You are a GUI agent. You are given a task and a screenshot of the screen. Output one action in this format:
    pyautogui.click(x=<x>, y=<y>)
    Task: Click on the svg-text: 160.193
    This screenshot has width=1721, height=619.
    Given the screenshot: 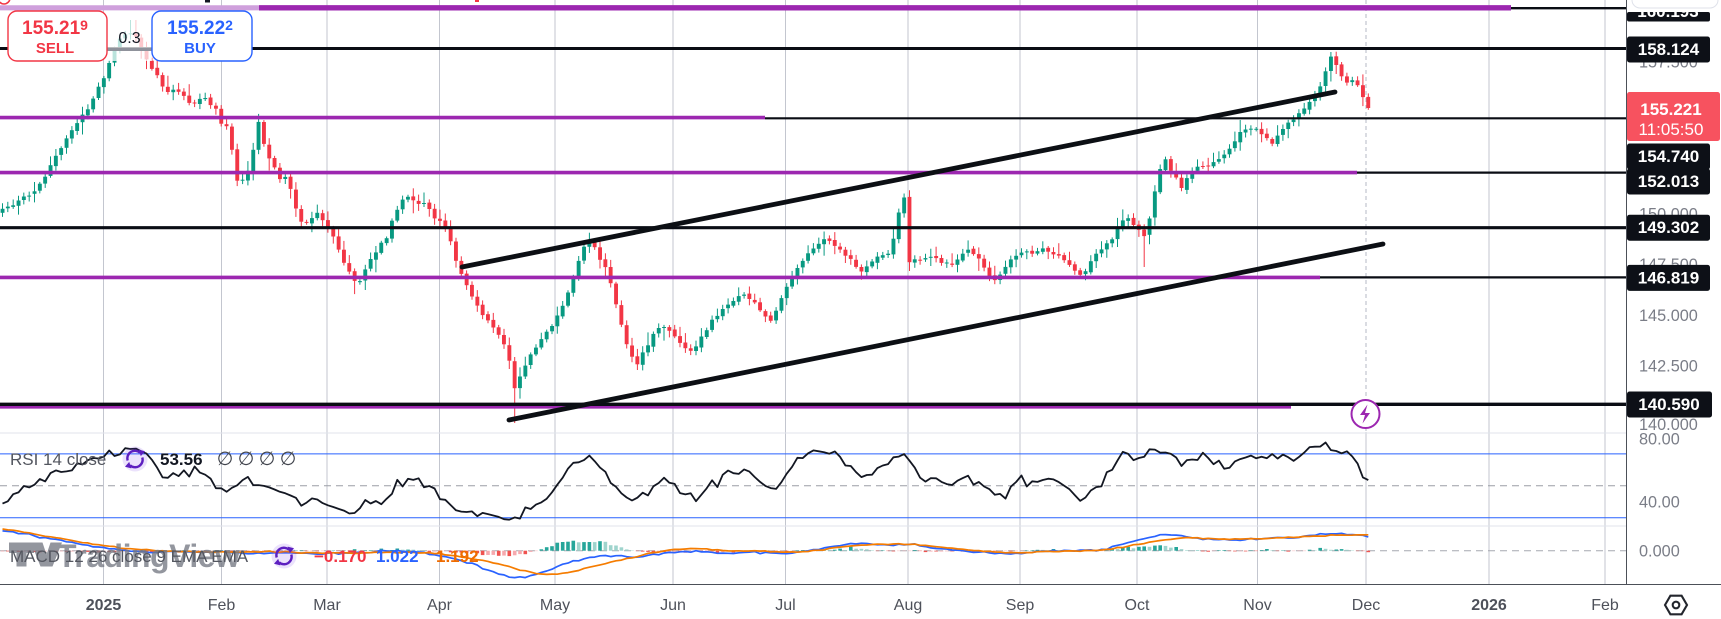 What is the action you would take?
    pyautogui.click(x=1667, y=11)
    